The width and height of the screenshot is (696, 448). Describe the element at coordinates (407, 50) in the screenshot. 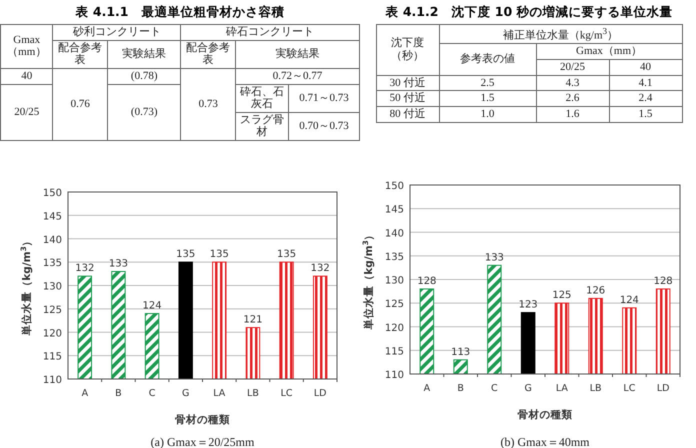

I see `text: 沈下度（秒）` at that location.